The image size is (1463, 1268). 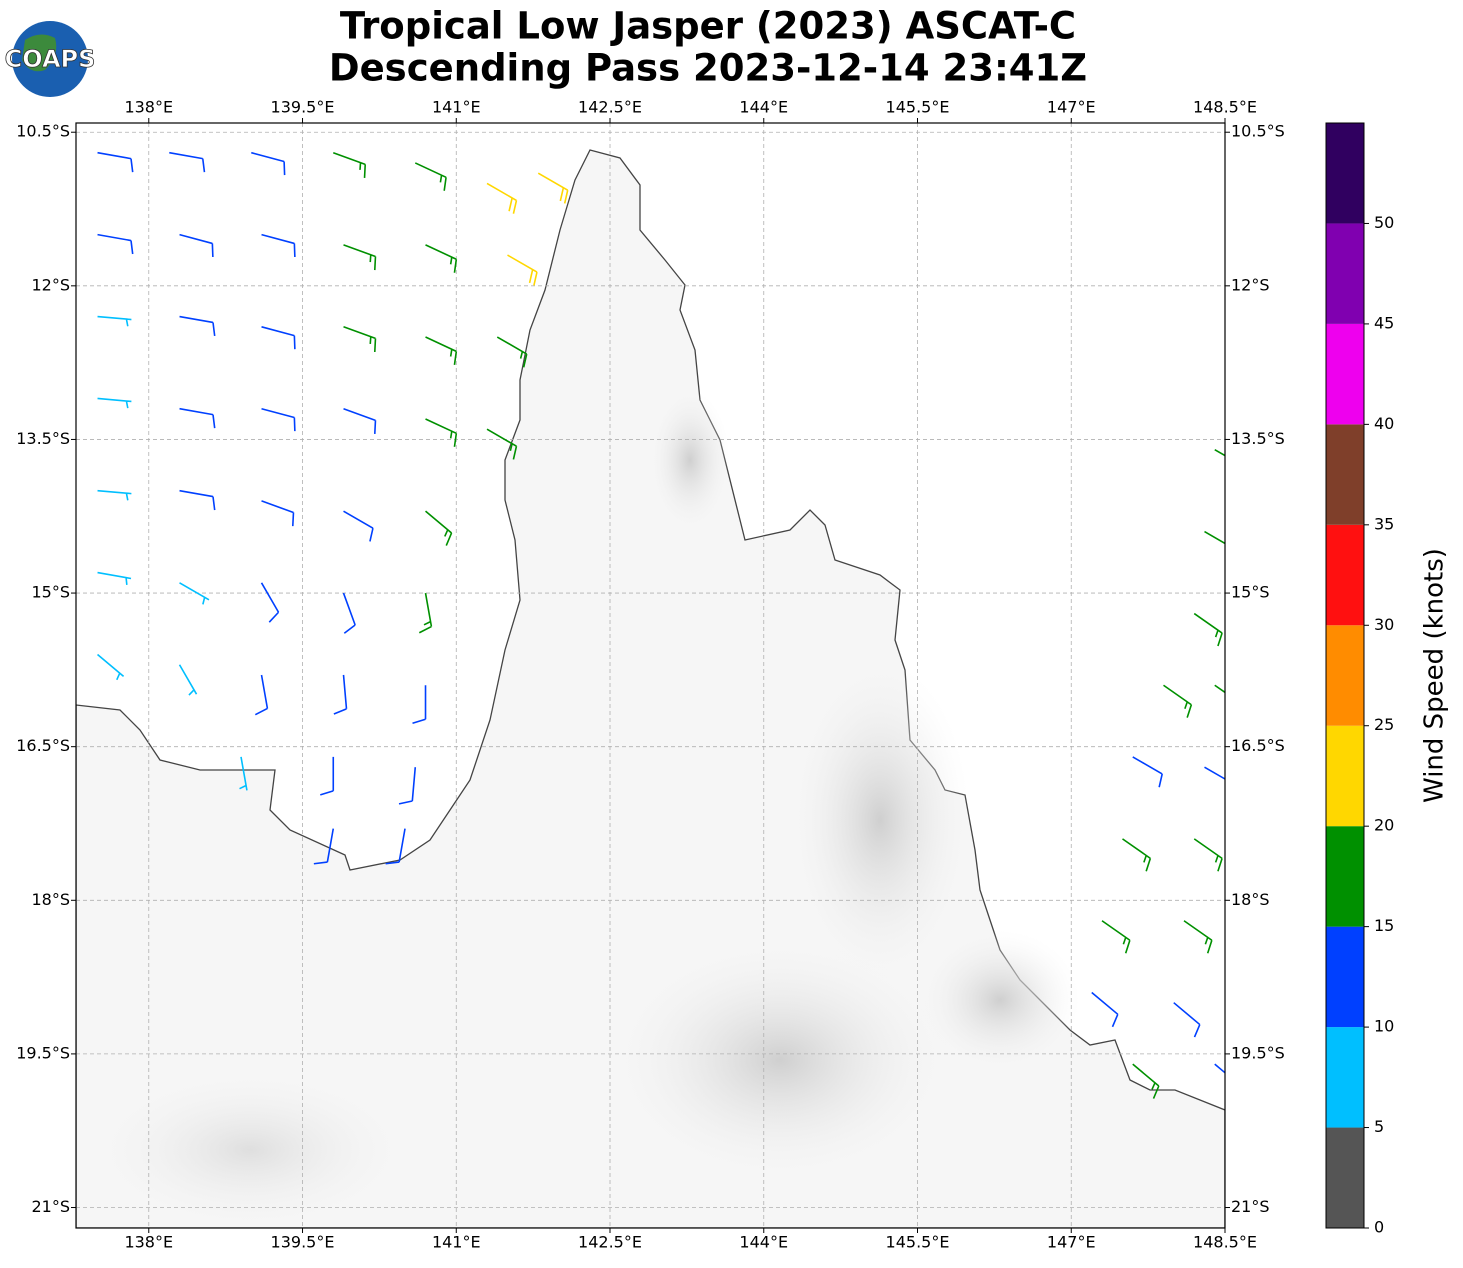 I want to click on colorbar-tick-label: 25, so click(x=1384, y=724).